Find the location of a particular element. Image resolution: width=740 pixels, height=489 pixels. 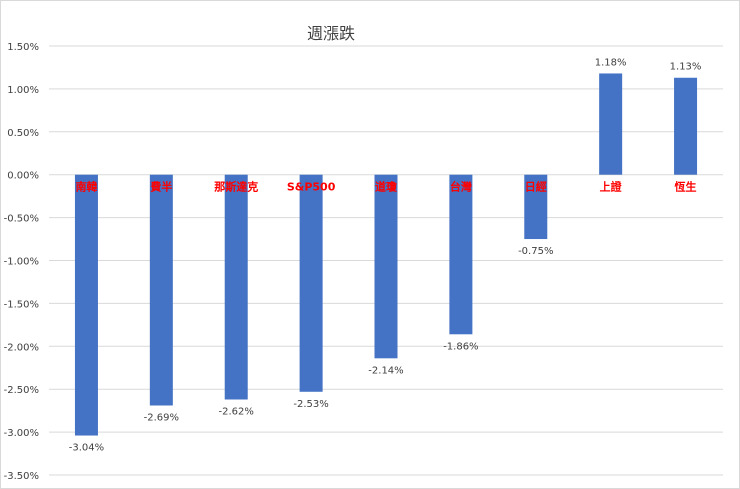

chart-title: 週漲跌 is located at coordinates (331, 33).